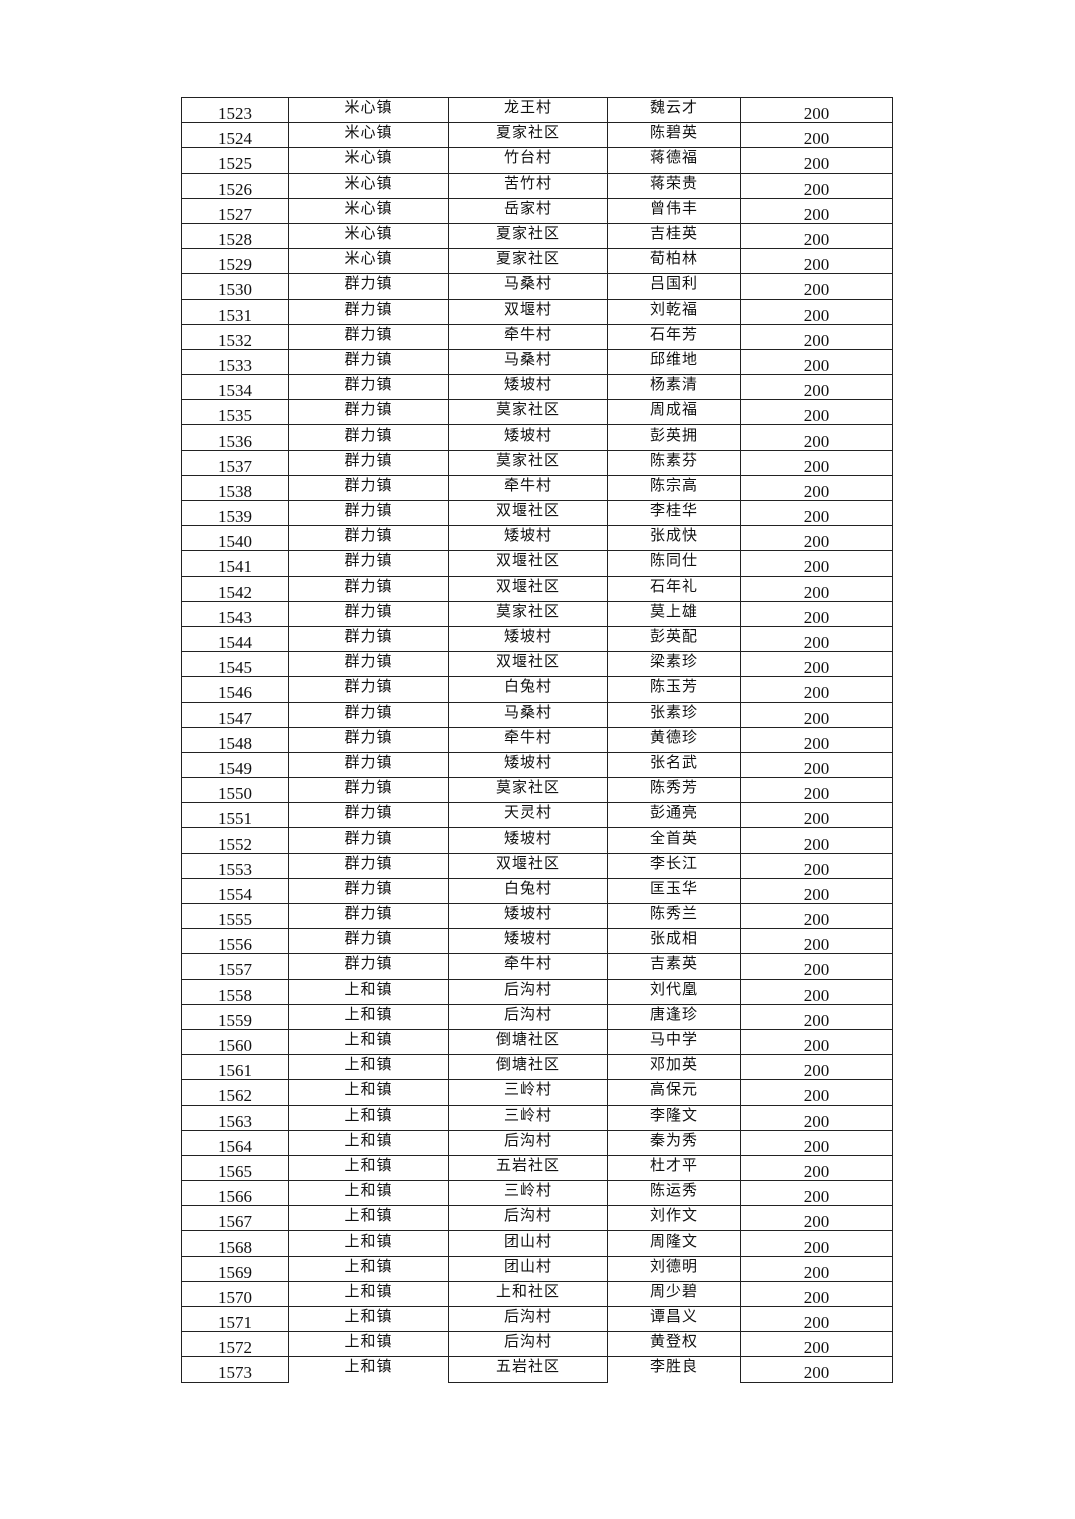 Image resolution: width=1075 pixels, height=1519 pixels. What do you see at coordinates (674, 1117) in the screenshot?
I see `person-name-cell: 李隆文` at bounding box center [674, 1117].